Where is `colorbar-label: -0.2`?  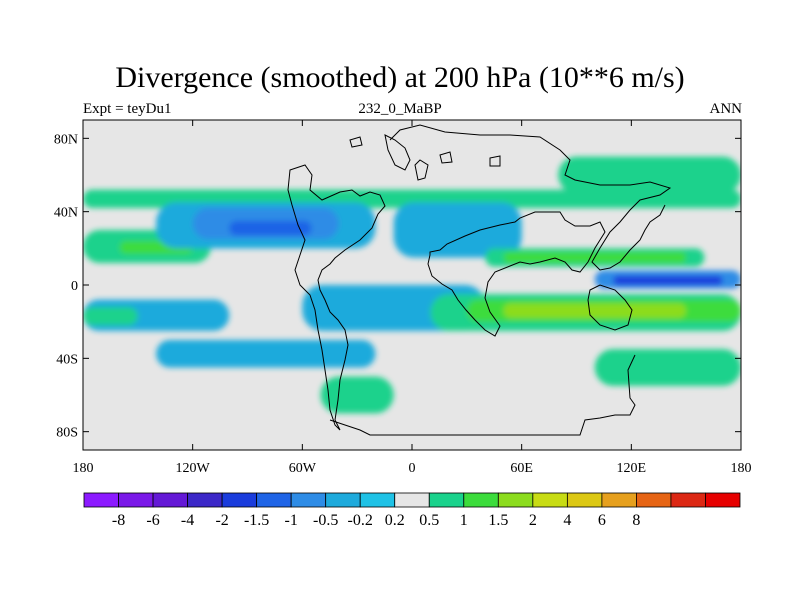 colorbar-label: -0.2 is located at coordinates (360, 520).